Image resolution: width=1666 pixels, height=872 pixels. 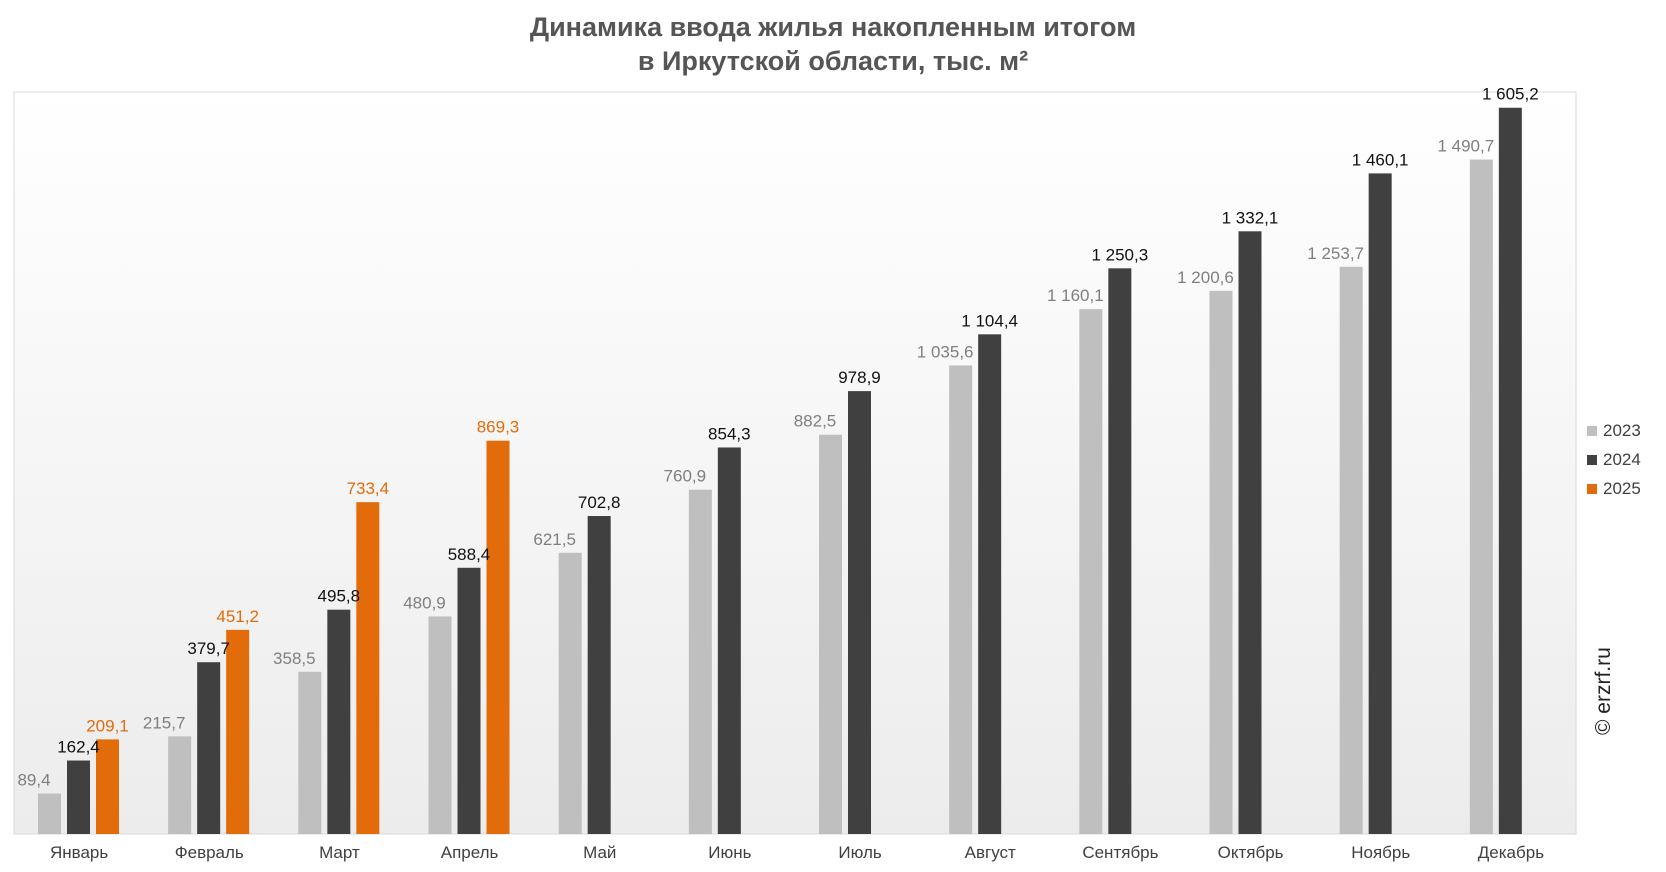 What do you see at coordinates (339, 852) in the screenshot?
I see `x-tick-label: Март` at bounding box center [339, 852].